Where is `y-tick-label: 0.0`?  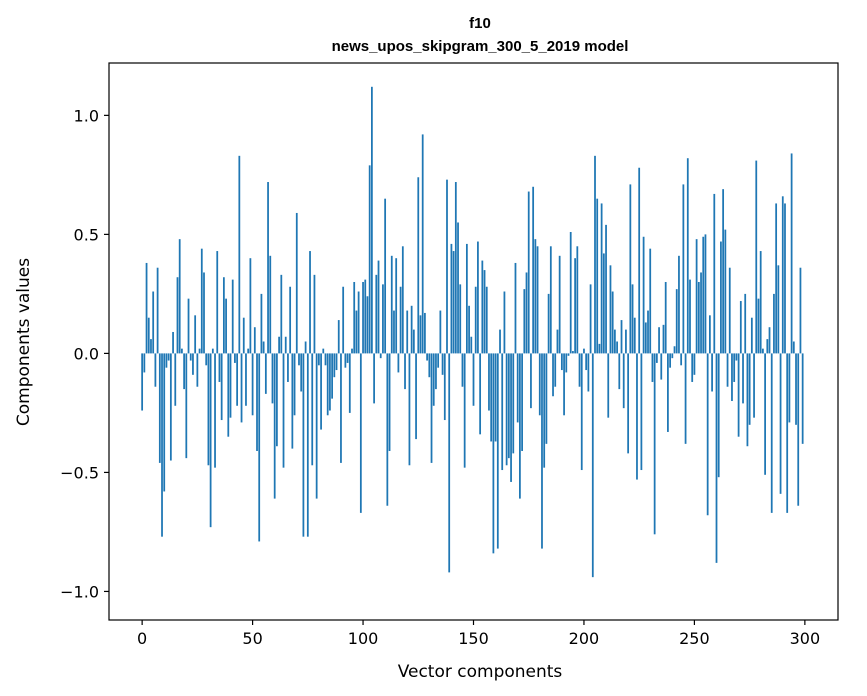
y-tick-label: 0.0 is located at coordinates (86, 353).